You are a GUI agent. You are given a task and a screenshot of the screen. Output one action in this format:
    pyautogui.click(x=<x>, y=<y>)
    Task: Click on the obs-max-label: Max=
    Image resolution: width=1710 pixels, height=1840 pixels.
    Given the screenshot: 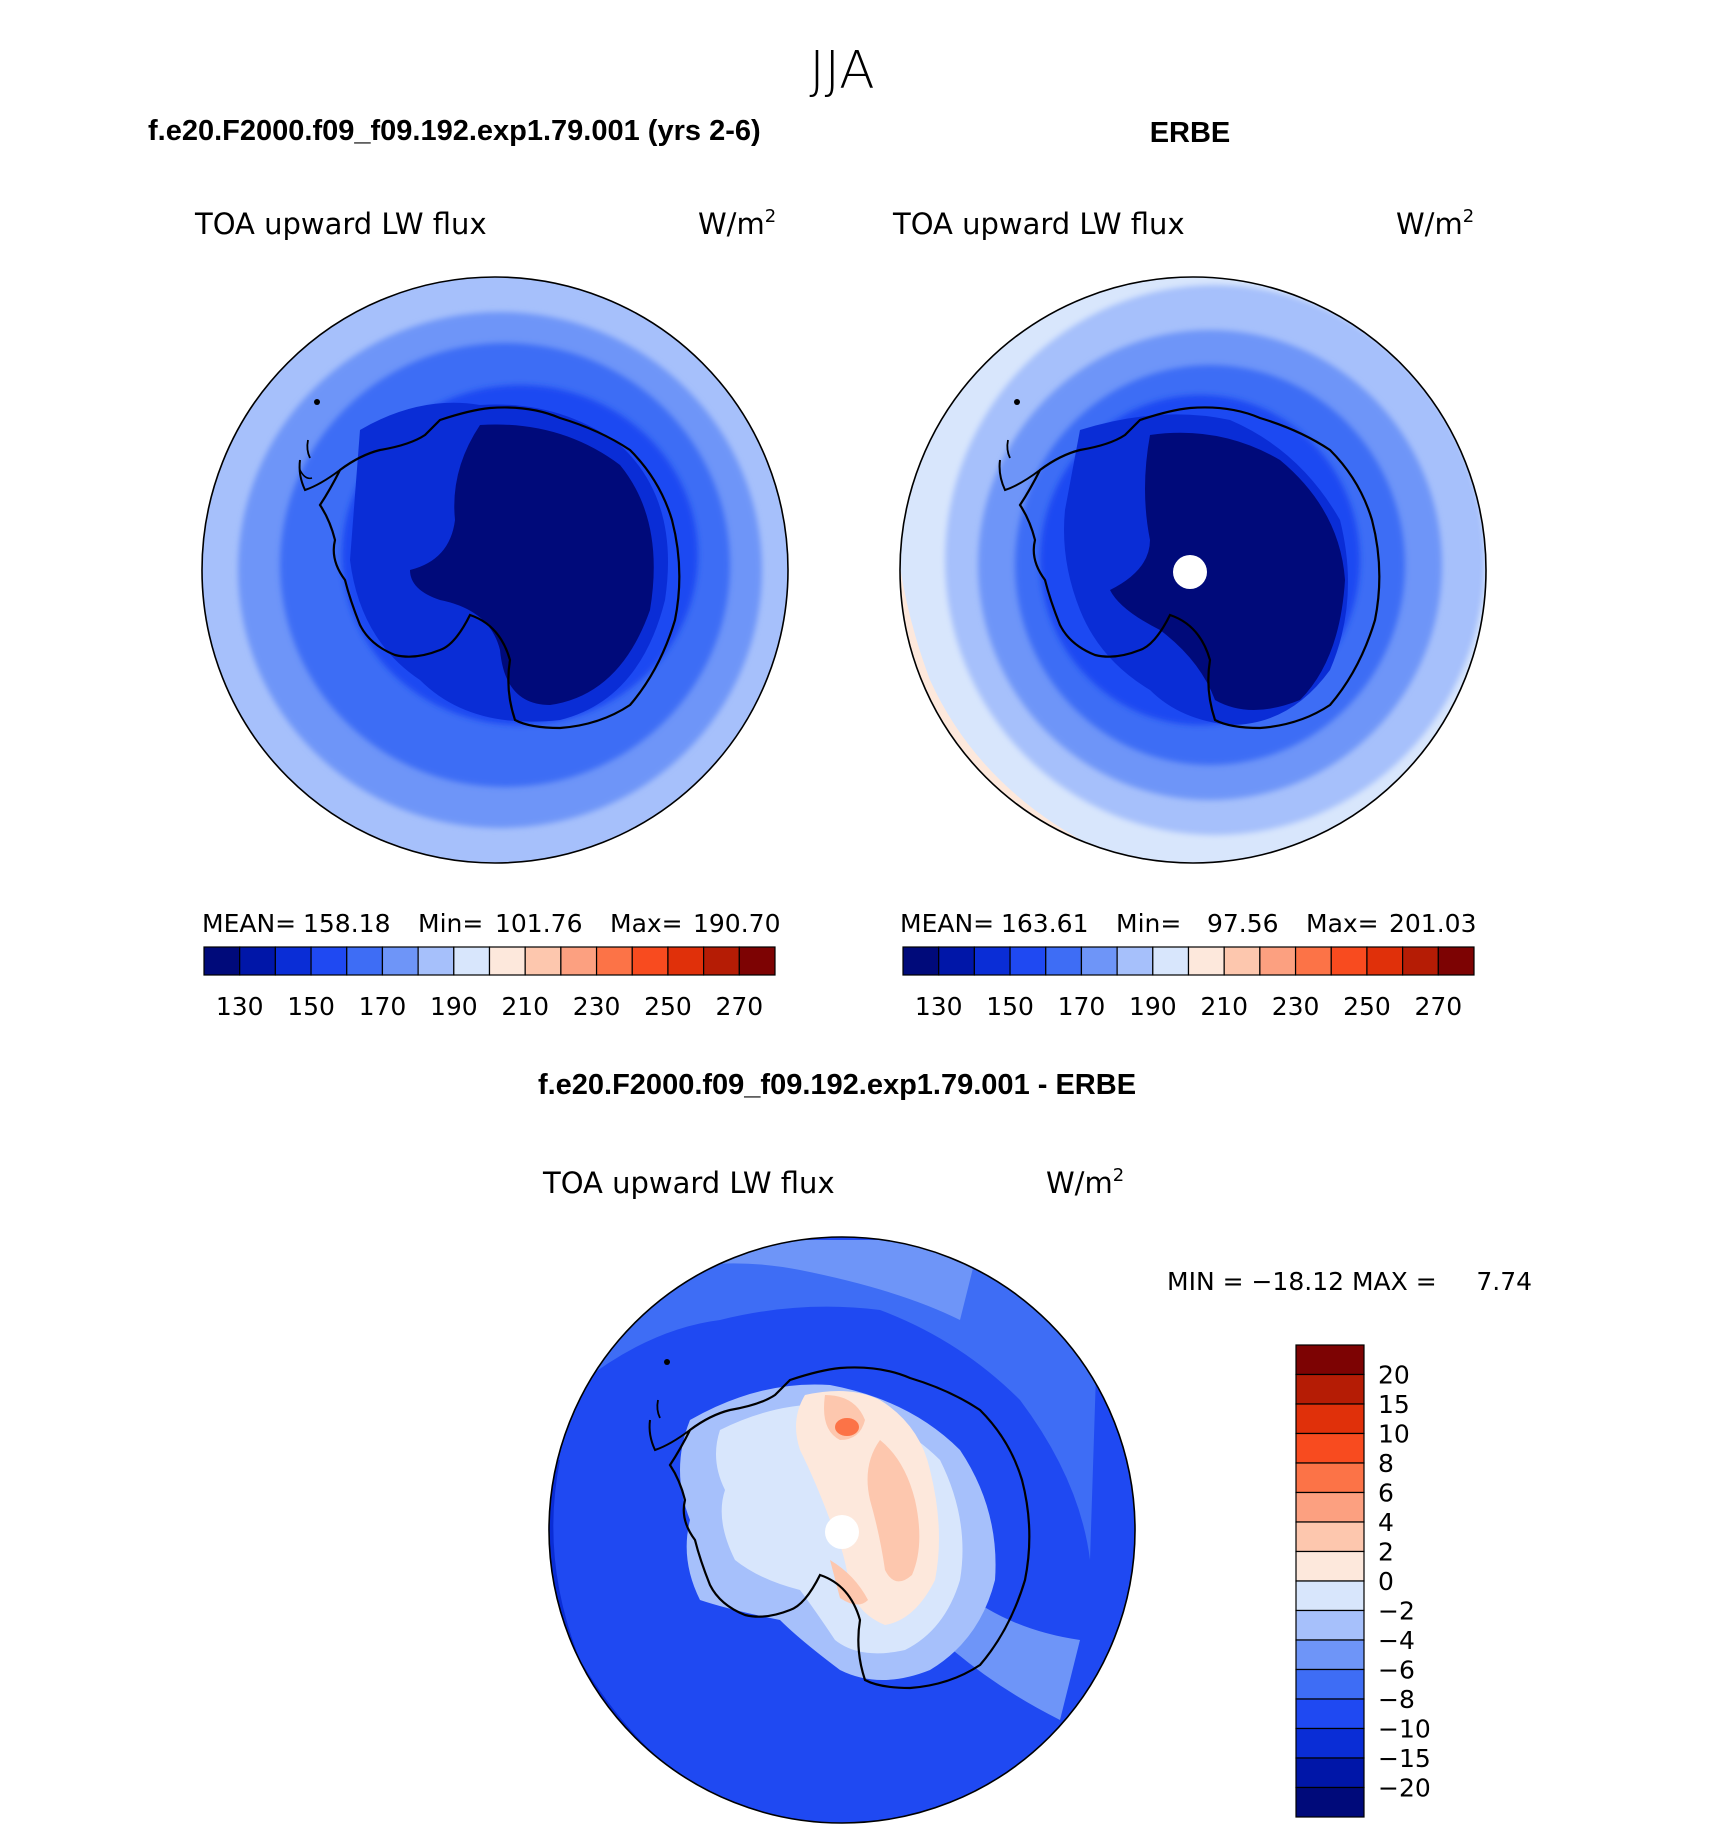 What is the action you would take?
    pyautogui.click(x=1342, y=923)
    